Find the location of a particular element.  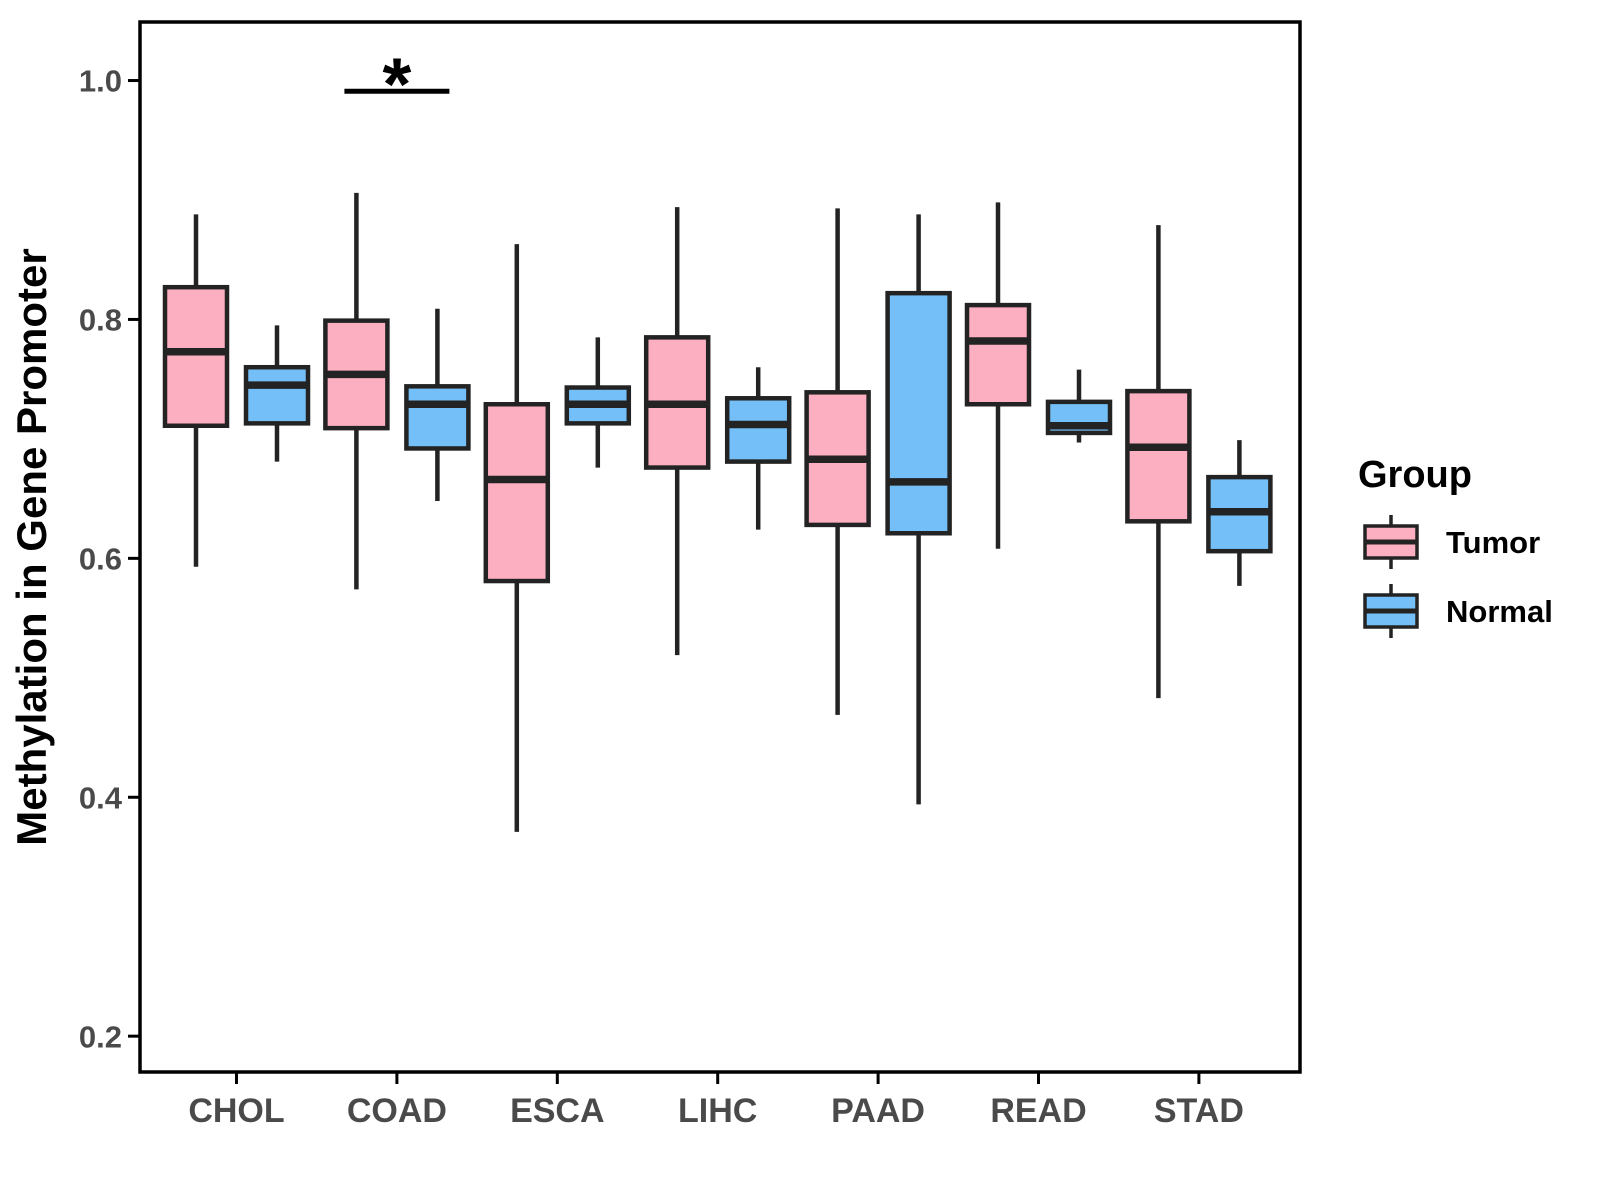

legend: Group Tumor Normal is located at coordinates (1455, 546).